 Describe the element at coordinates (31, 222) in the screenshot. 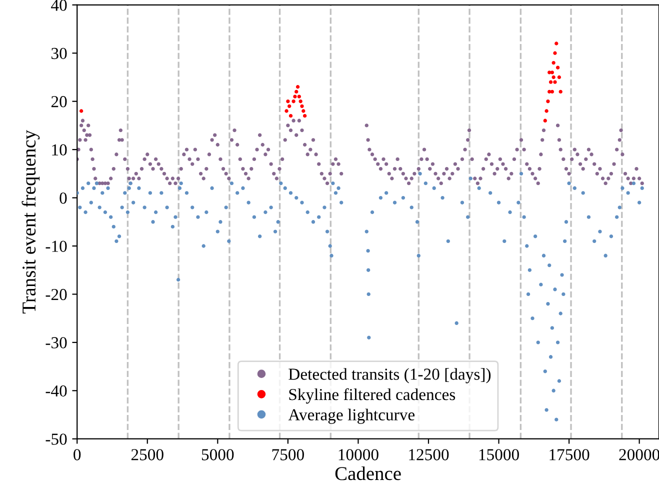

I see `y-axis-title: Transit event frequency` at that location.